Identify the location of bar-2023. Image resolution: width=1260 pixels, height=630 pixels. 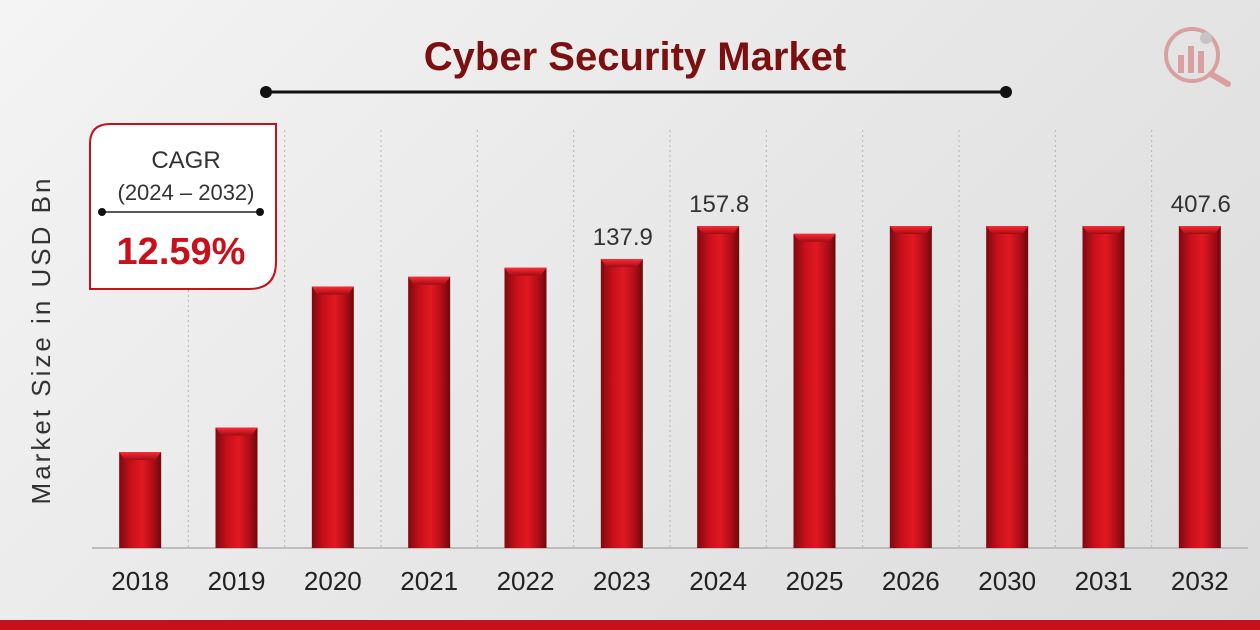
(621, 403).